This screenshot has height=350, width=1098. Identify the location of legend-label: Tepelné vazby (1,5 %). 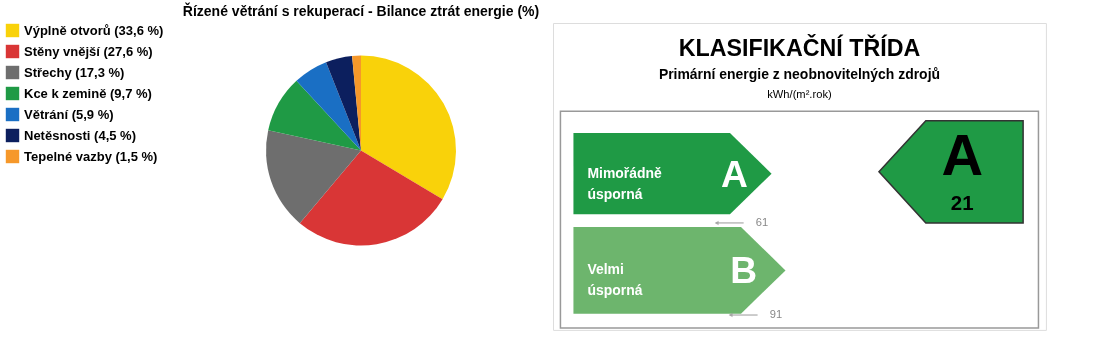
(91, 156).